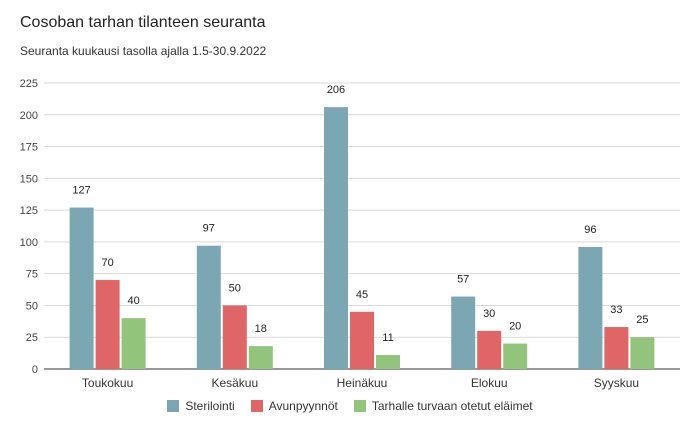 The image size is (700, 433). I want to click on data-label: 40, so click(133, 301).